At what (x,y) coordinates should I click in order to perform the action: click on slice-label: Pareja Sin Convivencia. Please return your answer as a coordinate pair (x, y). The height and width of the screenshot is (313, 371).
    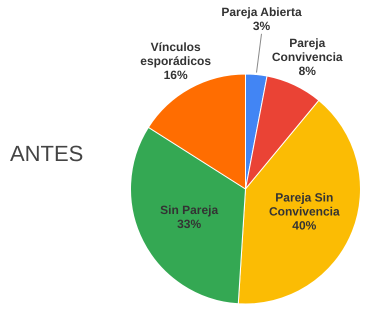
    Looking at the image, I should click on (304, 204).